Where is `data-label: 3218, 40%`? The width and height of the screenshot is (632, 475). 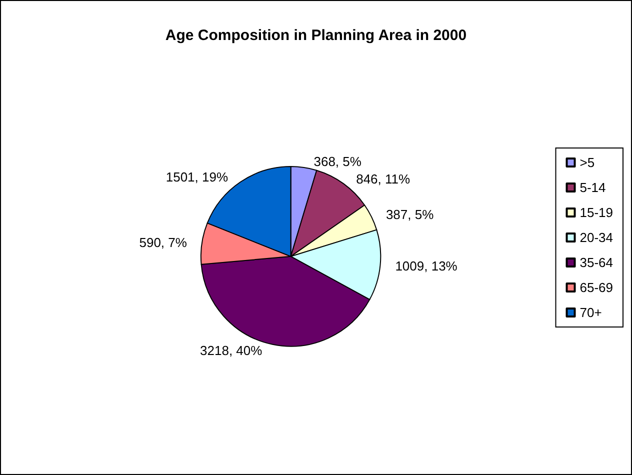 data-label: 3218, 40% is located at coordinates (231, 350).